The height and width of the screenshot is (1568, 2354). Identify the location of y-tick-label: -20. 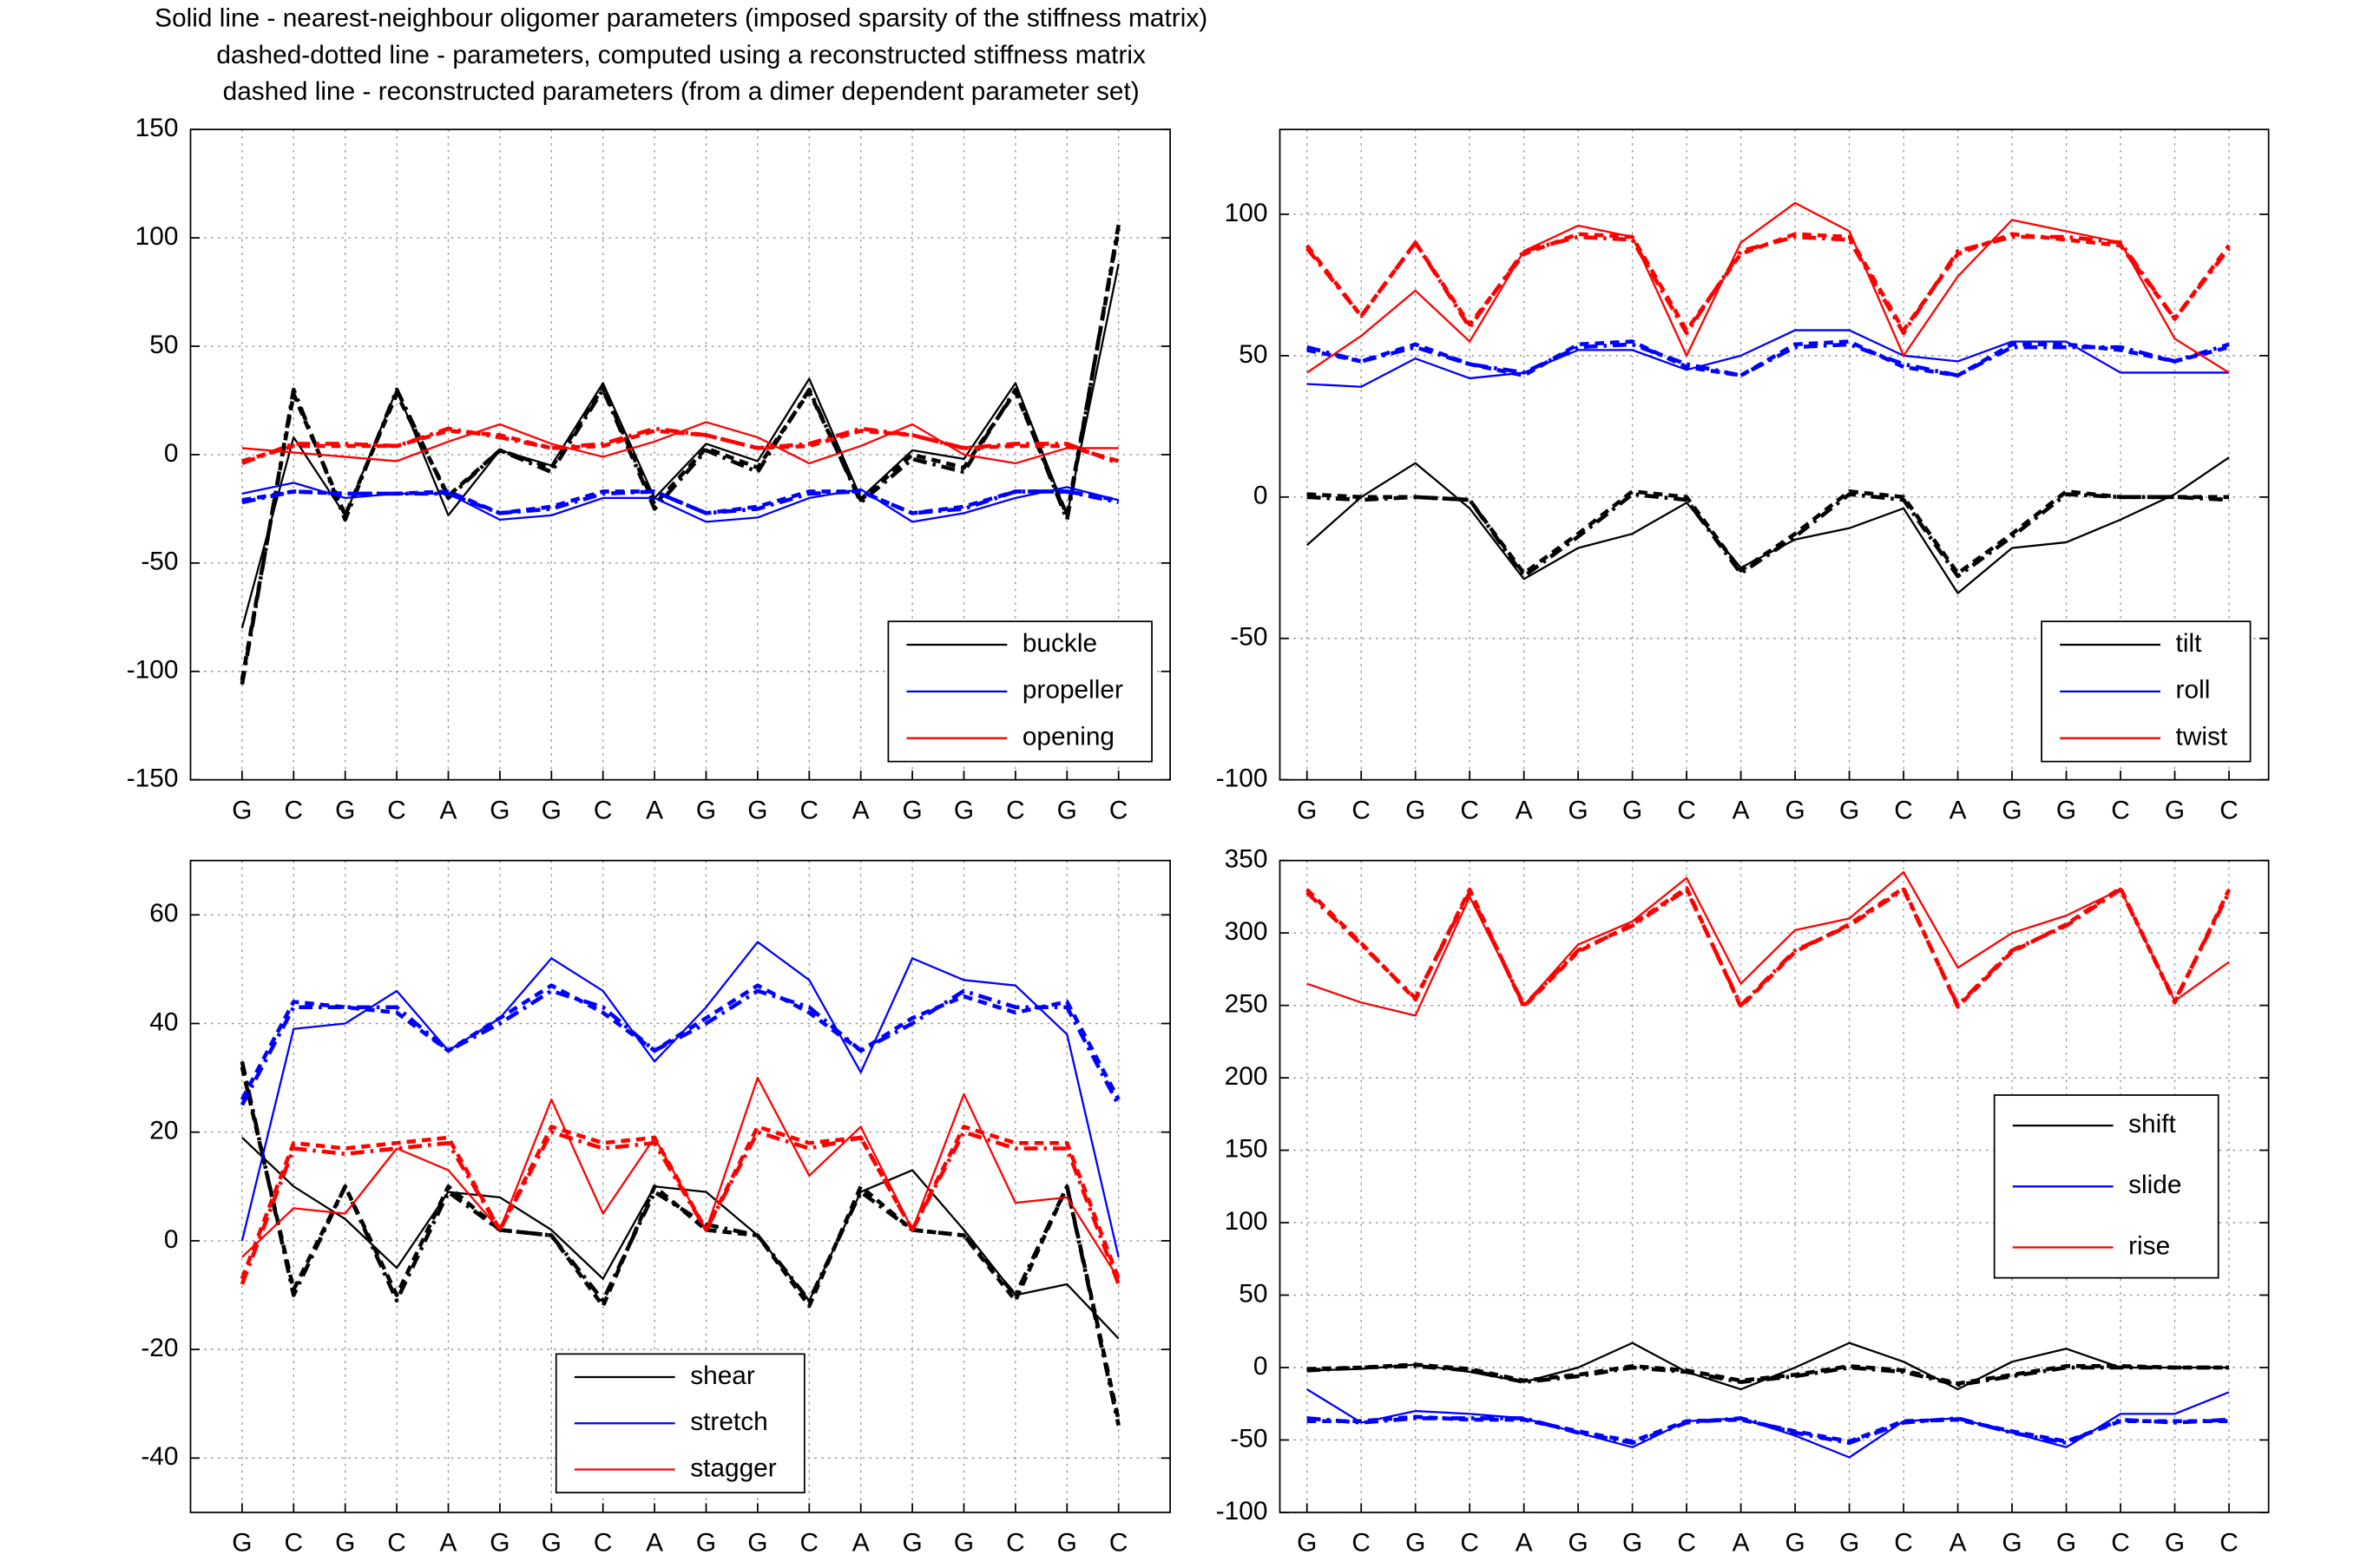
(160, 1348).